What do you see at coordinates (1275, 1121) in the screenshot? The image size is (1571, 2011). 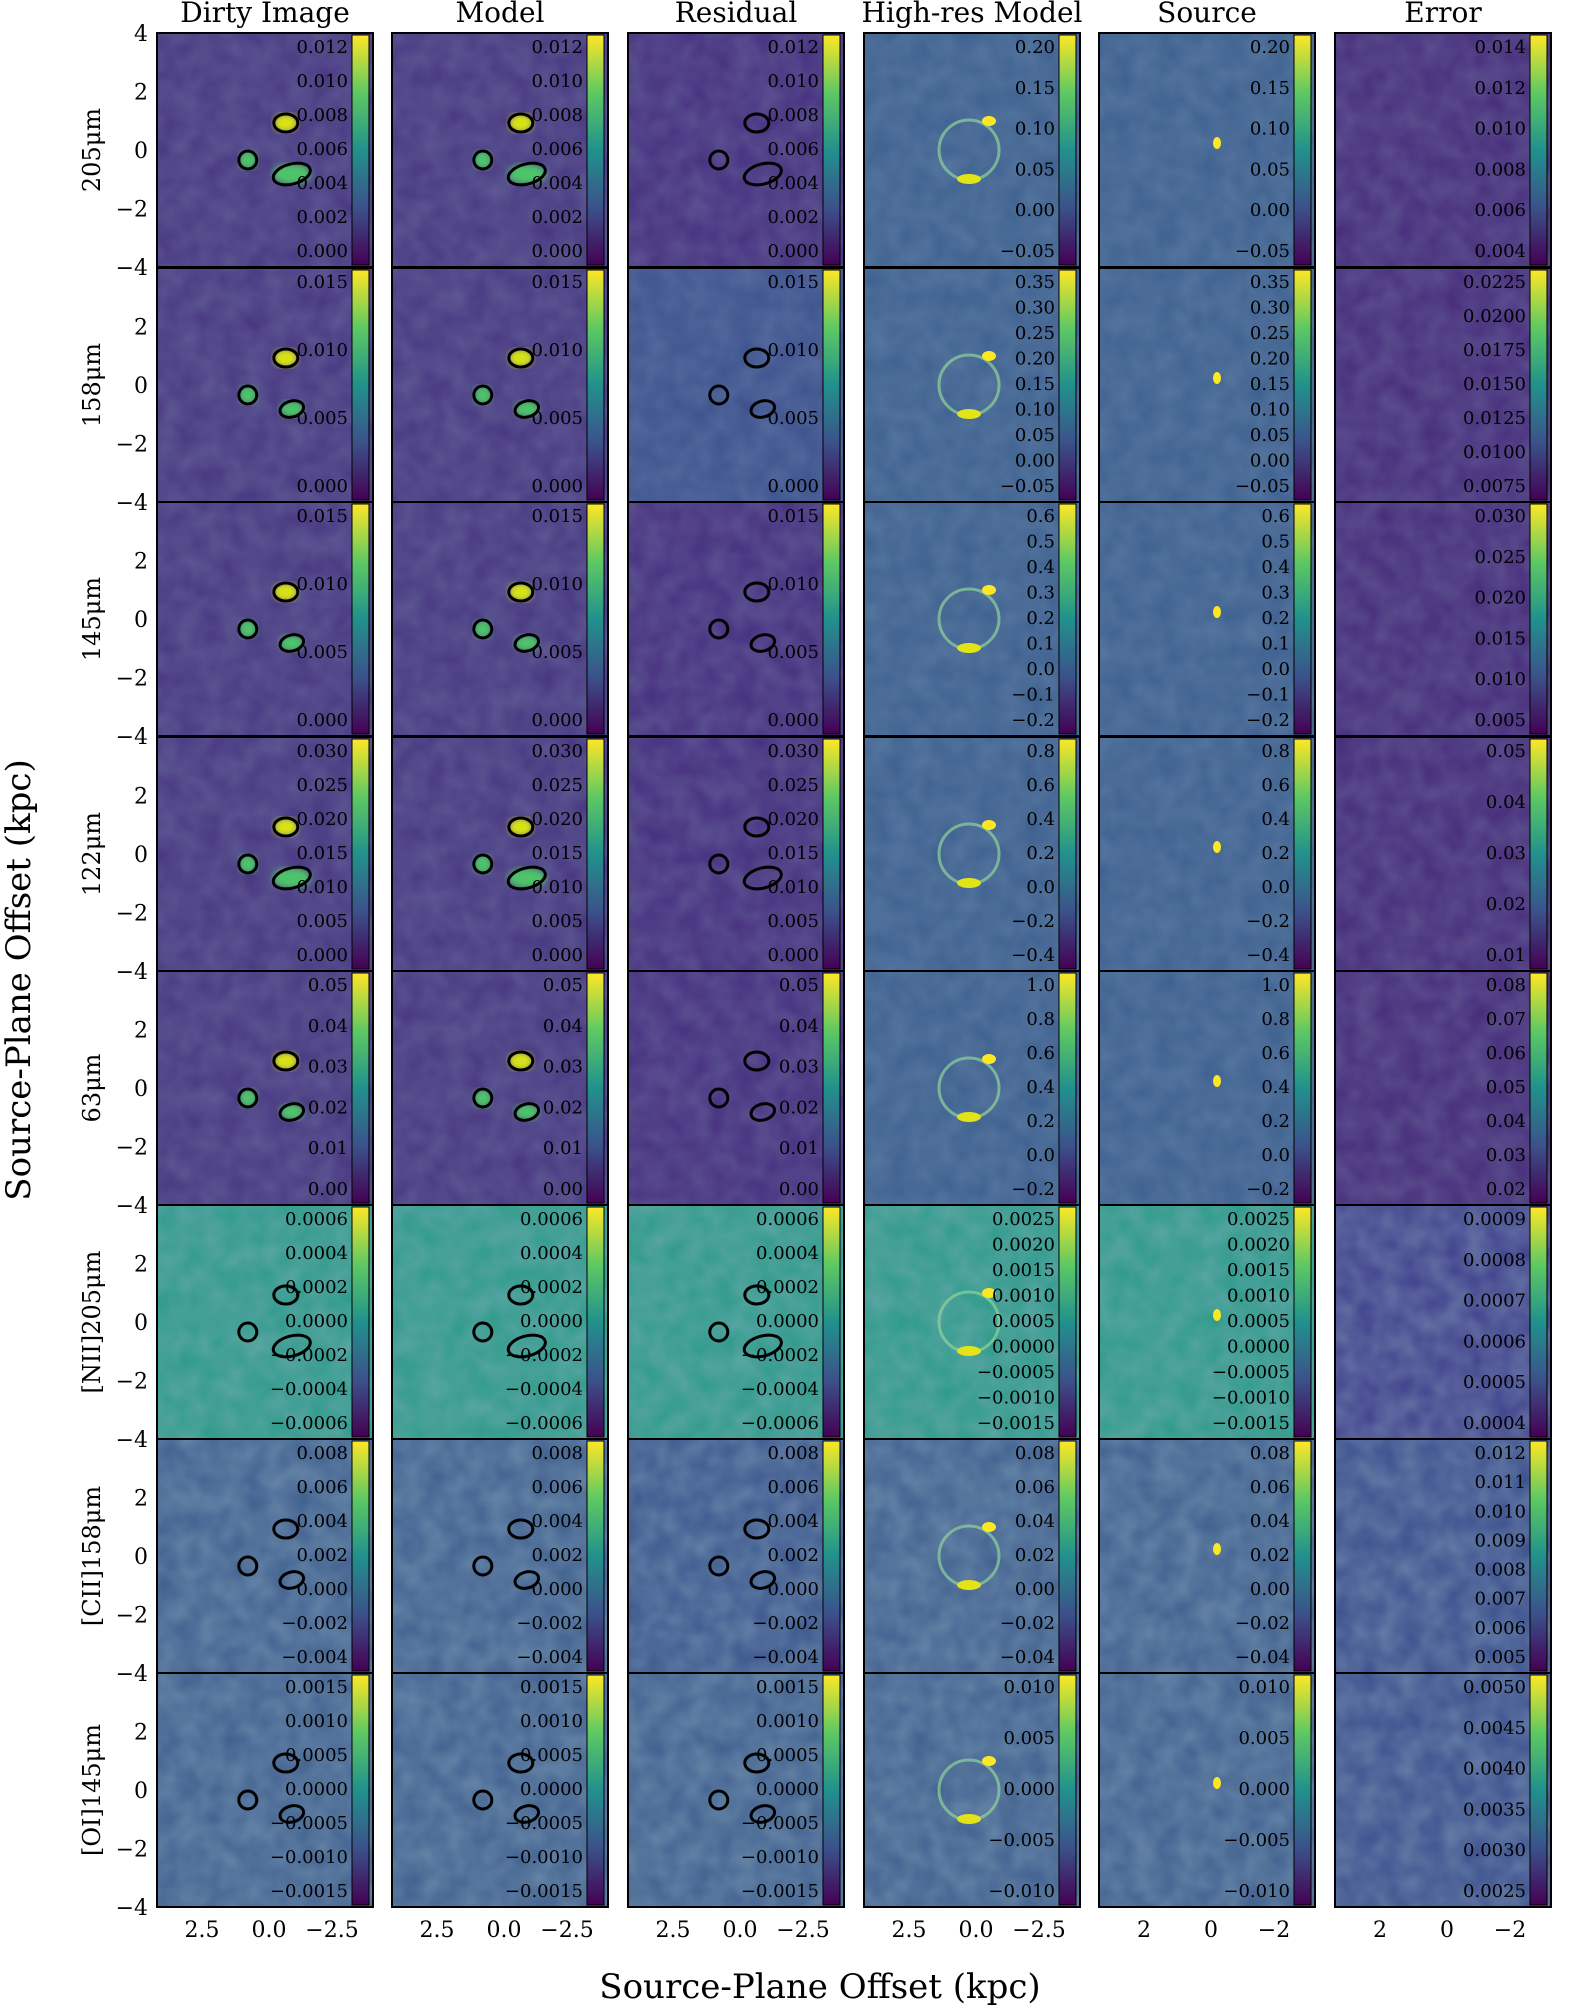 I see `colorbar-tick-label: 0.2` at bounding box center [1275, 1121].